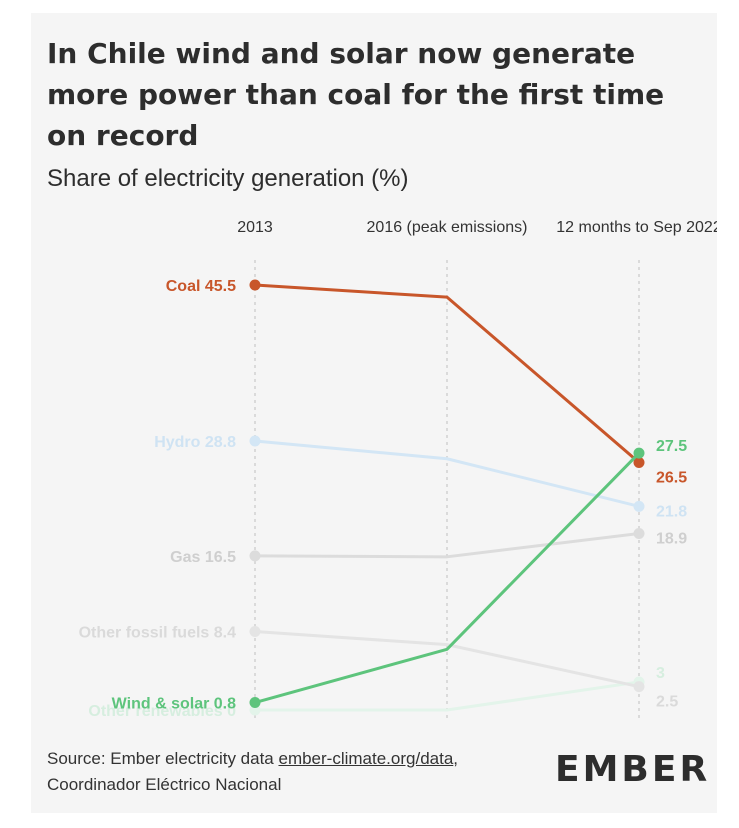  What do you see at coordinates (447, 227) in the screenshot?
I see `x-tick-label-1: 2016 (peak emissions)` at bounding box center [447, 227].